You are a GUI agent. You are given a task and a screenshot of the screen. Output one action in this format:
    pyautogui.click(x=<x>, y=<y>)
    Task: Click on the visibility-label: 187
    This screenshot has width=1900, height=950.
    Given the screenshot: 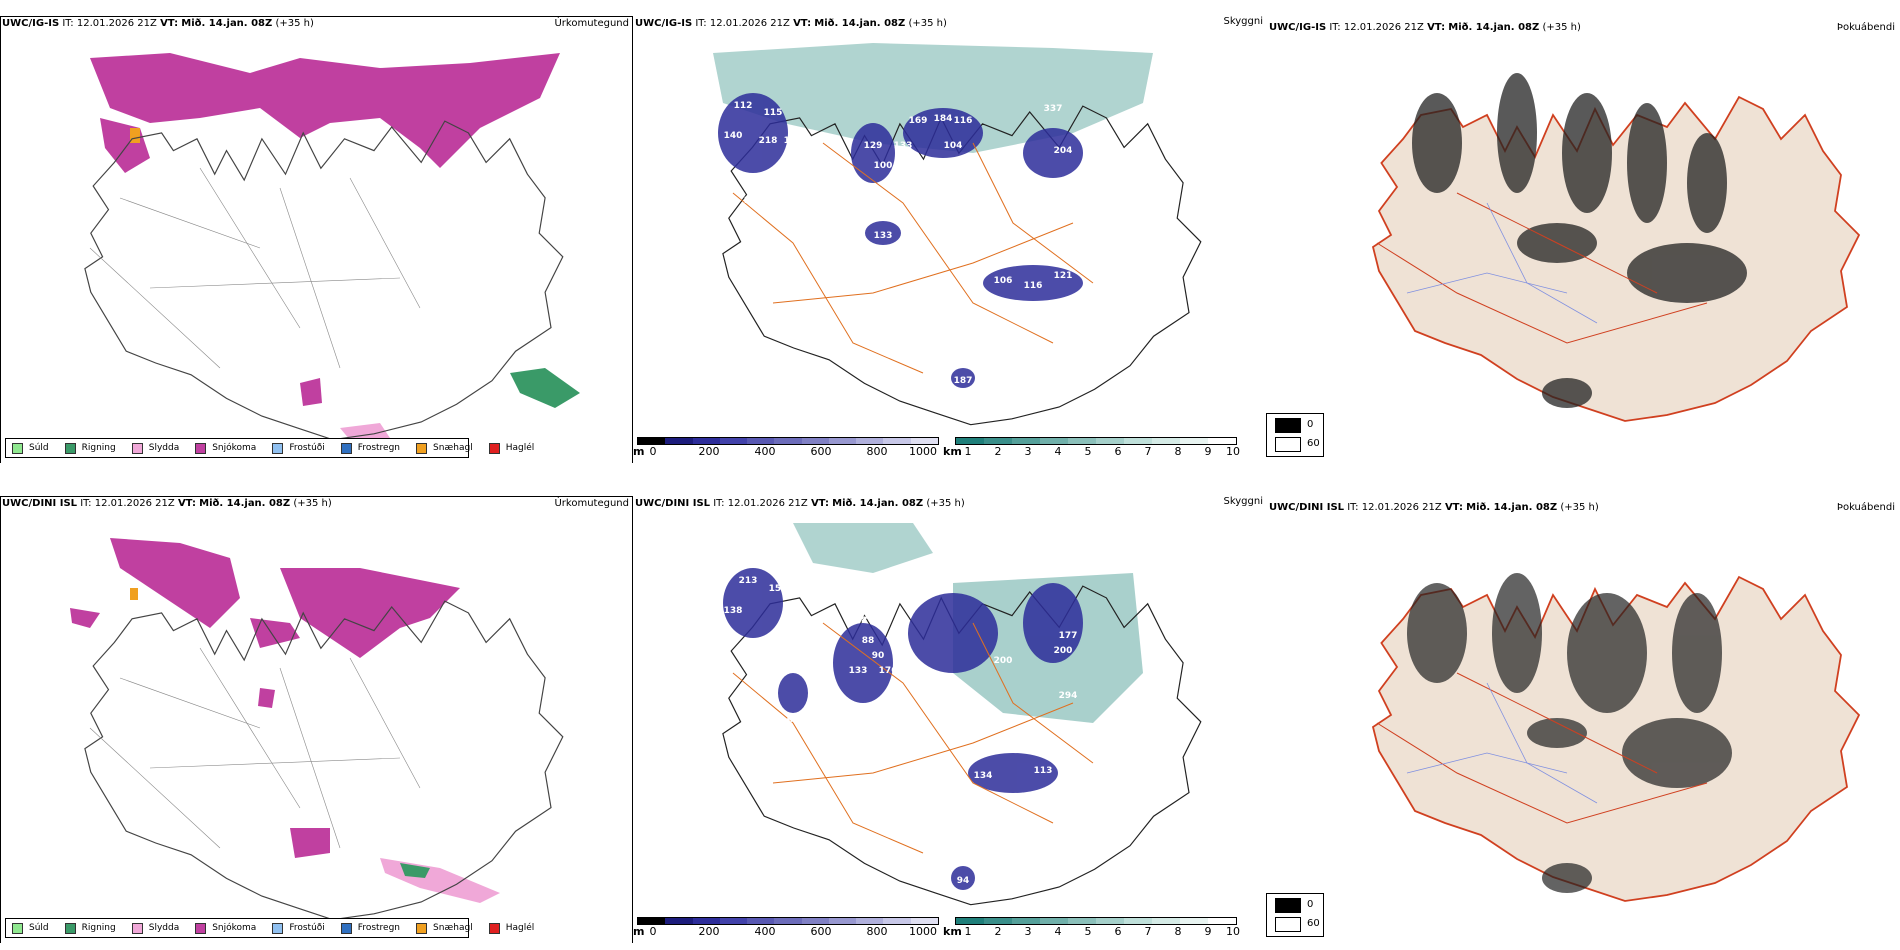 What is the action you would take?
    pyautogui.click(x=963, y=381)
    